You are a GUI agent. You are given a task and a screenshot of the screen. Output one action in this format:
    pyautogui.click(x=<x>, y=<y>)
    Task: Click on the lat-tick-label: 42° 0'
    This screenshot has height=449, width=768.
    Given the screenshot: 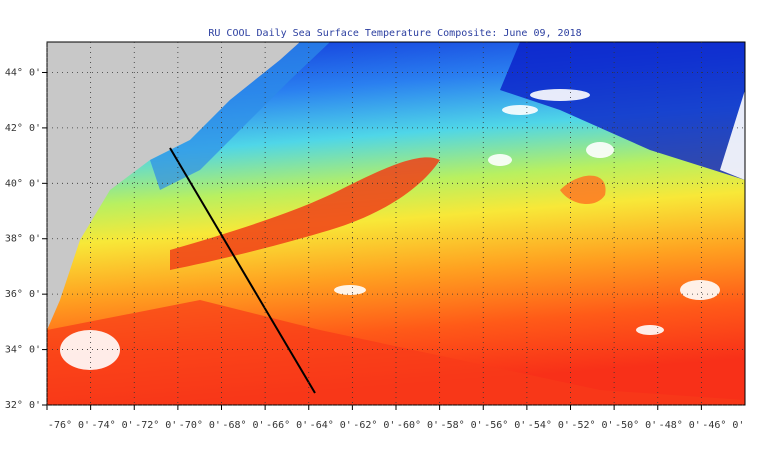 What is the action you would take?
    pyautogui.click(x=23, y=128)
    